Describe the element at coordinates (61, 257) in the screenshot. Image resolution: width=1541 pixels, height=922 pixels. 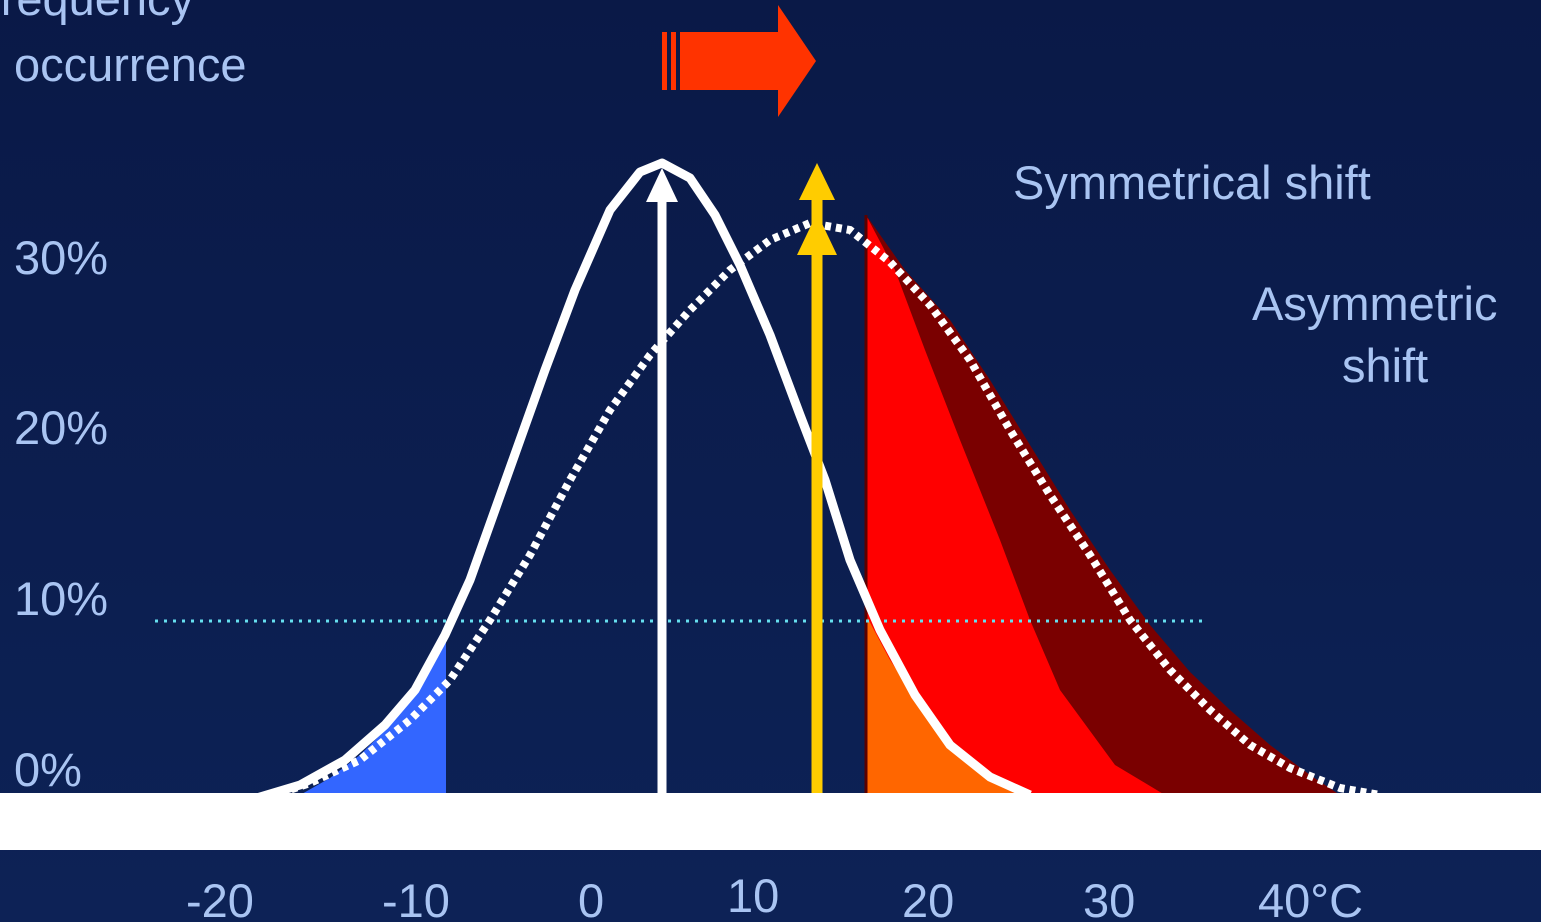
I see `y-tick-30: 30%` at that location.